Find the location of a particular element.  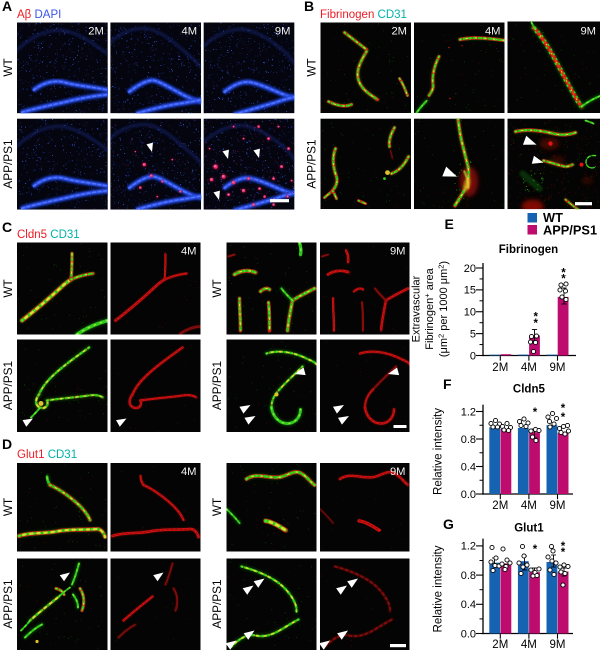

svg-text: 20 is located at coordinates (470, 269).